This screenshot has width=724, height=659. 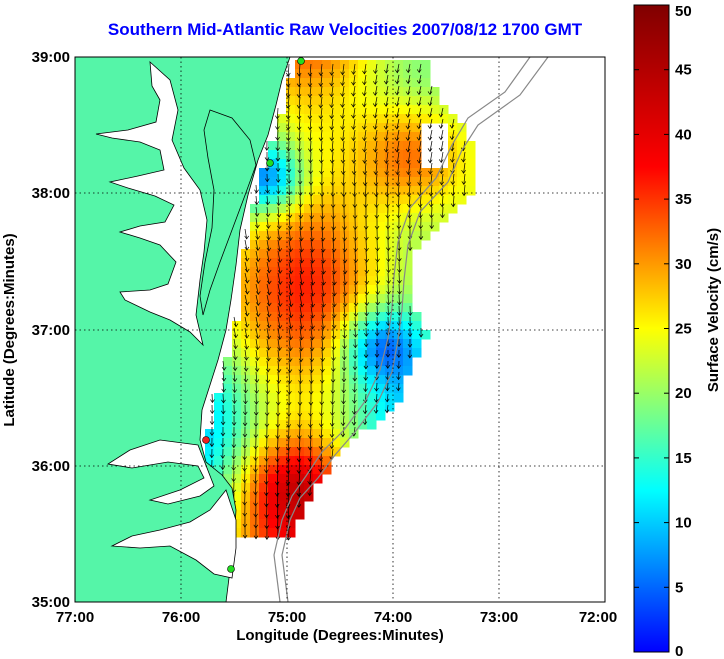 What do you see at coordinates (51, 466) in the screenshot?
I see `y-tick-label: 36:00` at bounding box center [51, 466].